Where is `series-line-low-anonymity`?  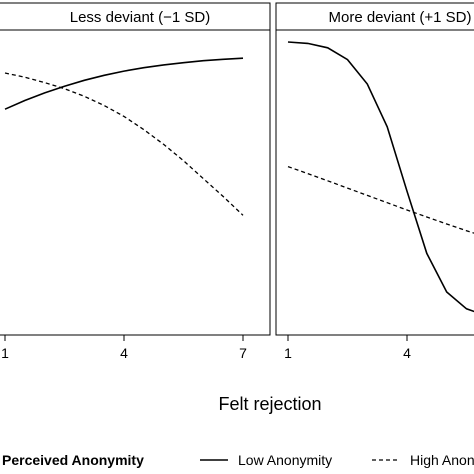 series-line-low-anonymity is located at coordinates (124, 83).